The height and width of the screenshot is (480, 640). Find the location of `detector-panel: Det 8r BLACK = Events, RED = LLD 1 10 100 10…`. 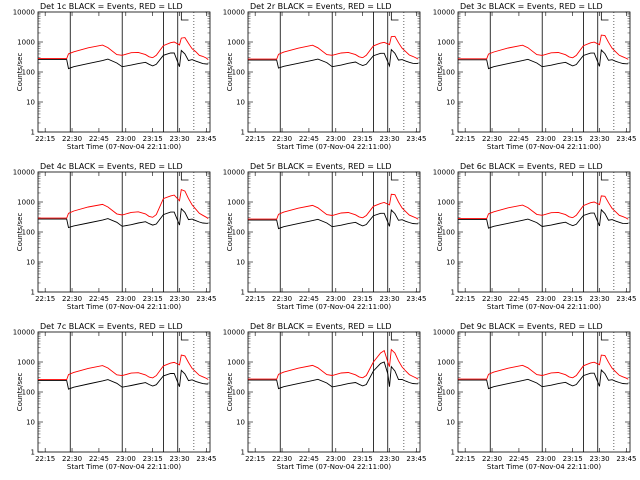

detector-panel: Det 8r BLACK = Events, RED = LLD 1 10 100 10… is located at coordinates (325, 396).